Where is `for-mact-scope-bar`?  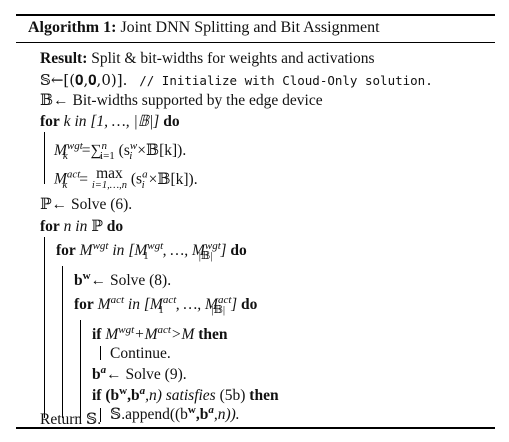 for-mact-scope-bar is located at coordinates (80, 369).